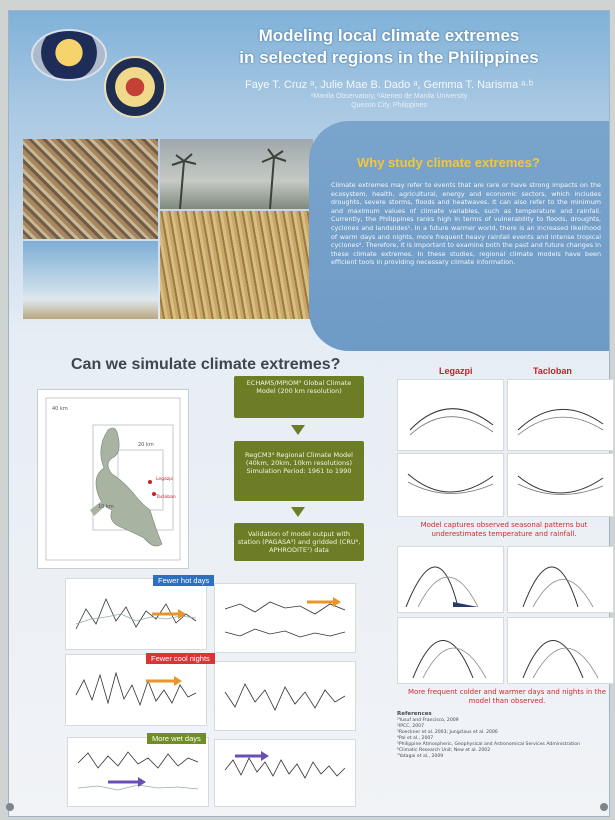  I want to click on cool-nights-plot-a, so click(136, 690).